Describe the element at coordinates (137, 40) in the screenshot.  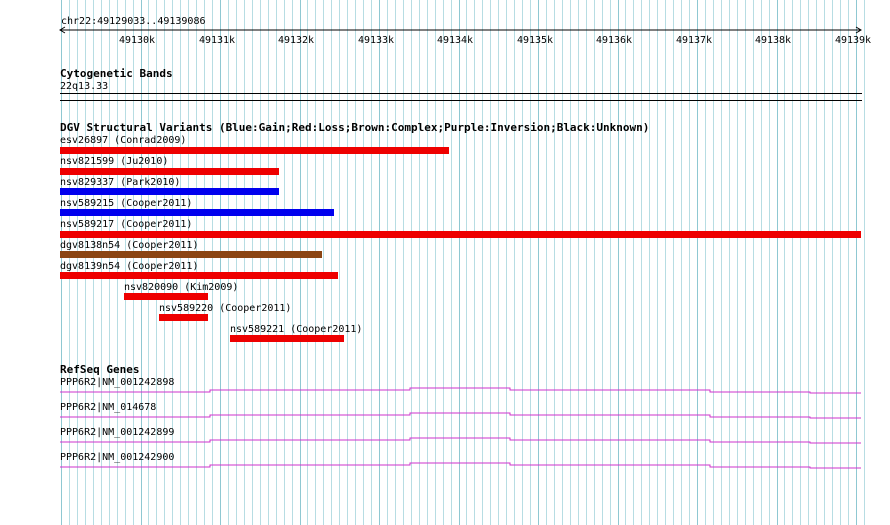
I see `ruler-tick-label: 49130k` at that location.